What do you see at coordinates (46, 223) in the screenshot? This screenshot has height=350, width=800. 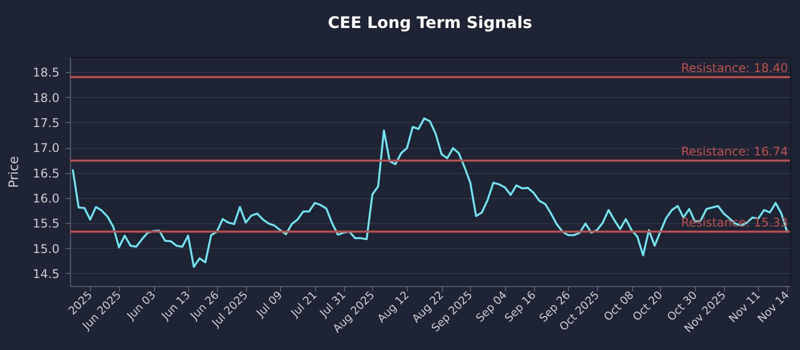 I see `y-tick-label: 15.5` at bounding box center [46, 223].